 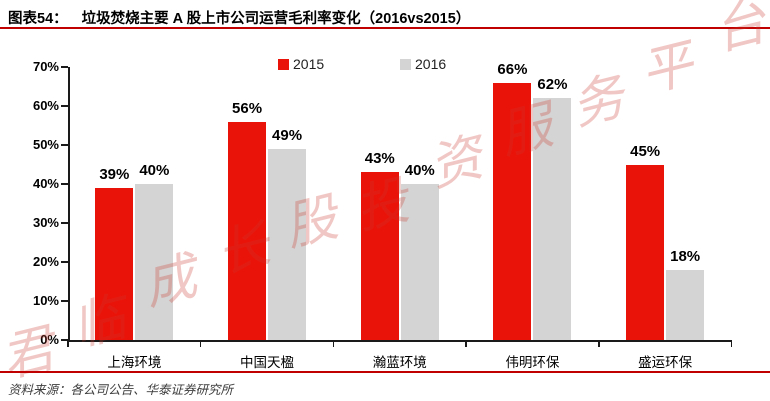 What do you see at coordinates (645, 151) in the screenshot?
I see `value-label: 45%` at bounding box center [645, 151].